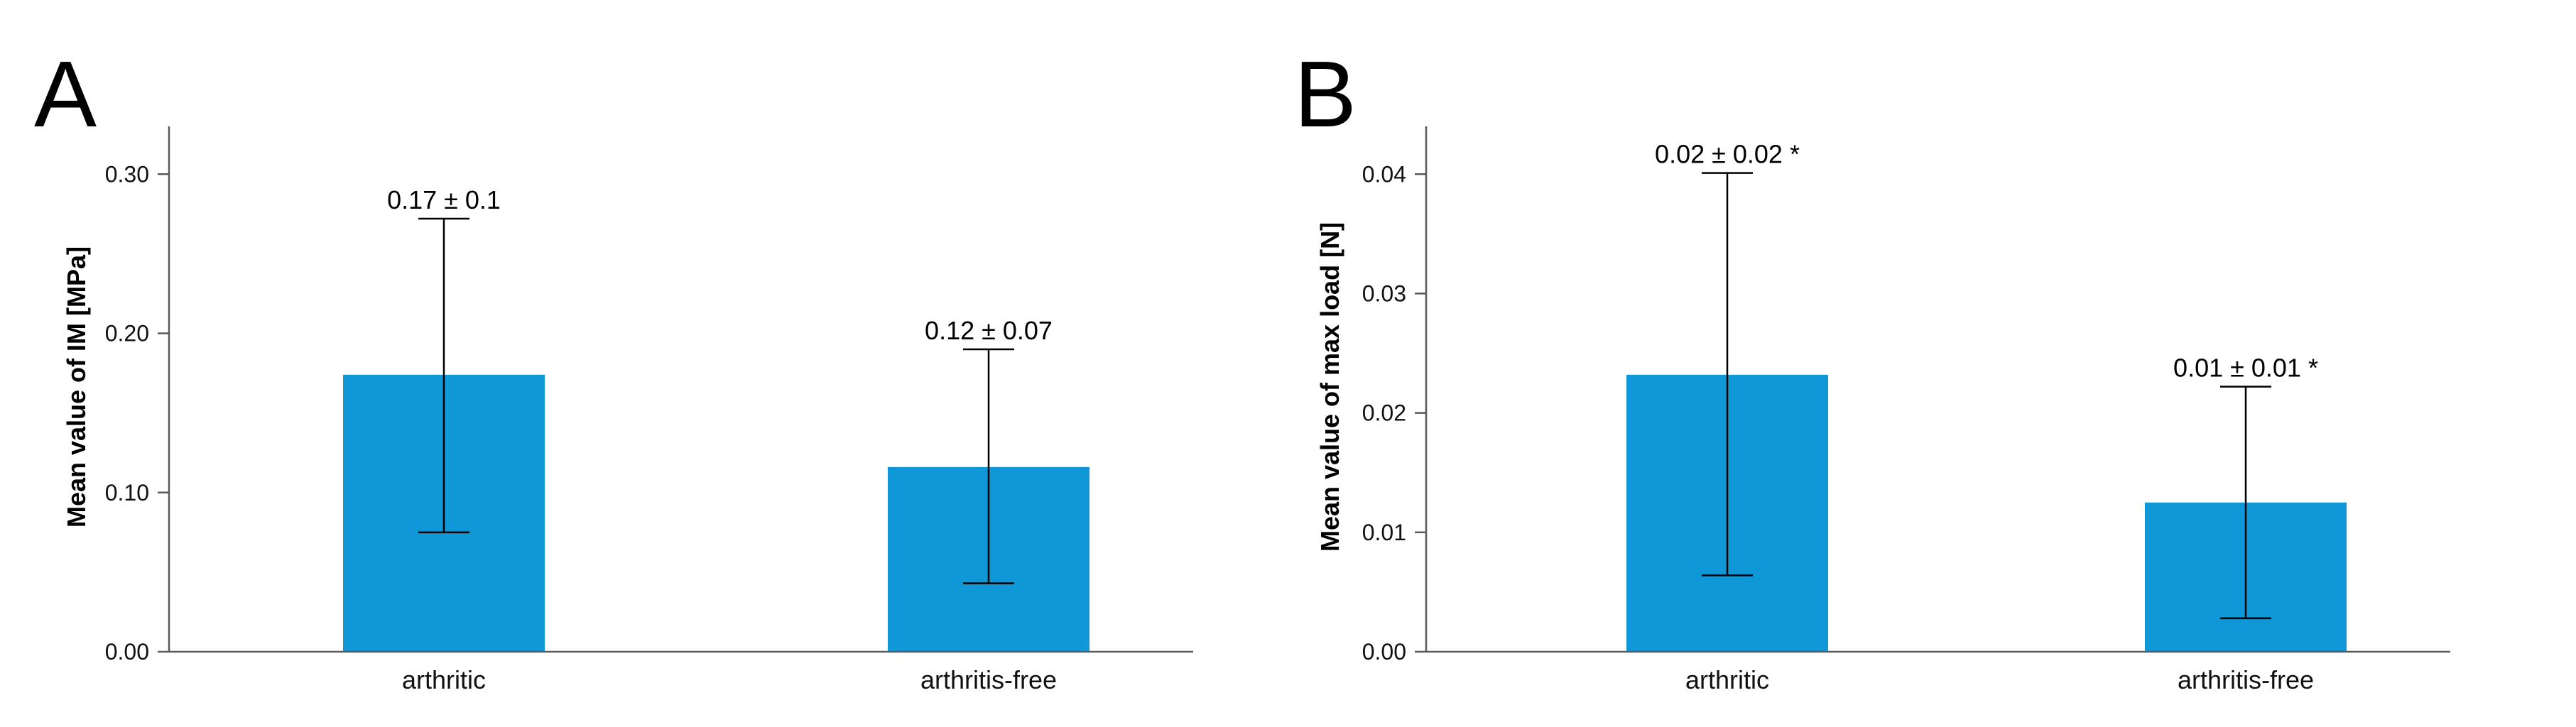 Image resolution: width=2576 pixels, height=727 pixels. I want to click on data-label: 0.17 ± 0.1, so click(444, 199).